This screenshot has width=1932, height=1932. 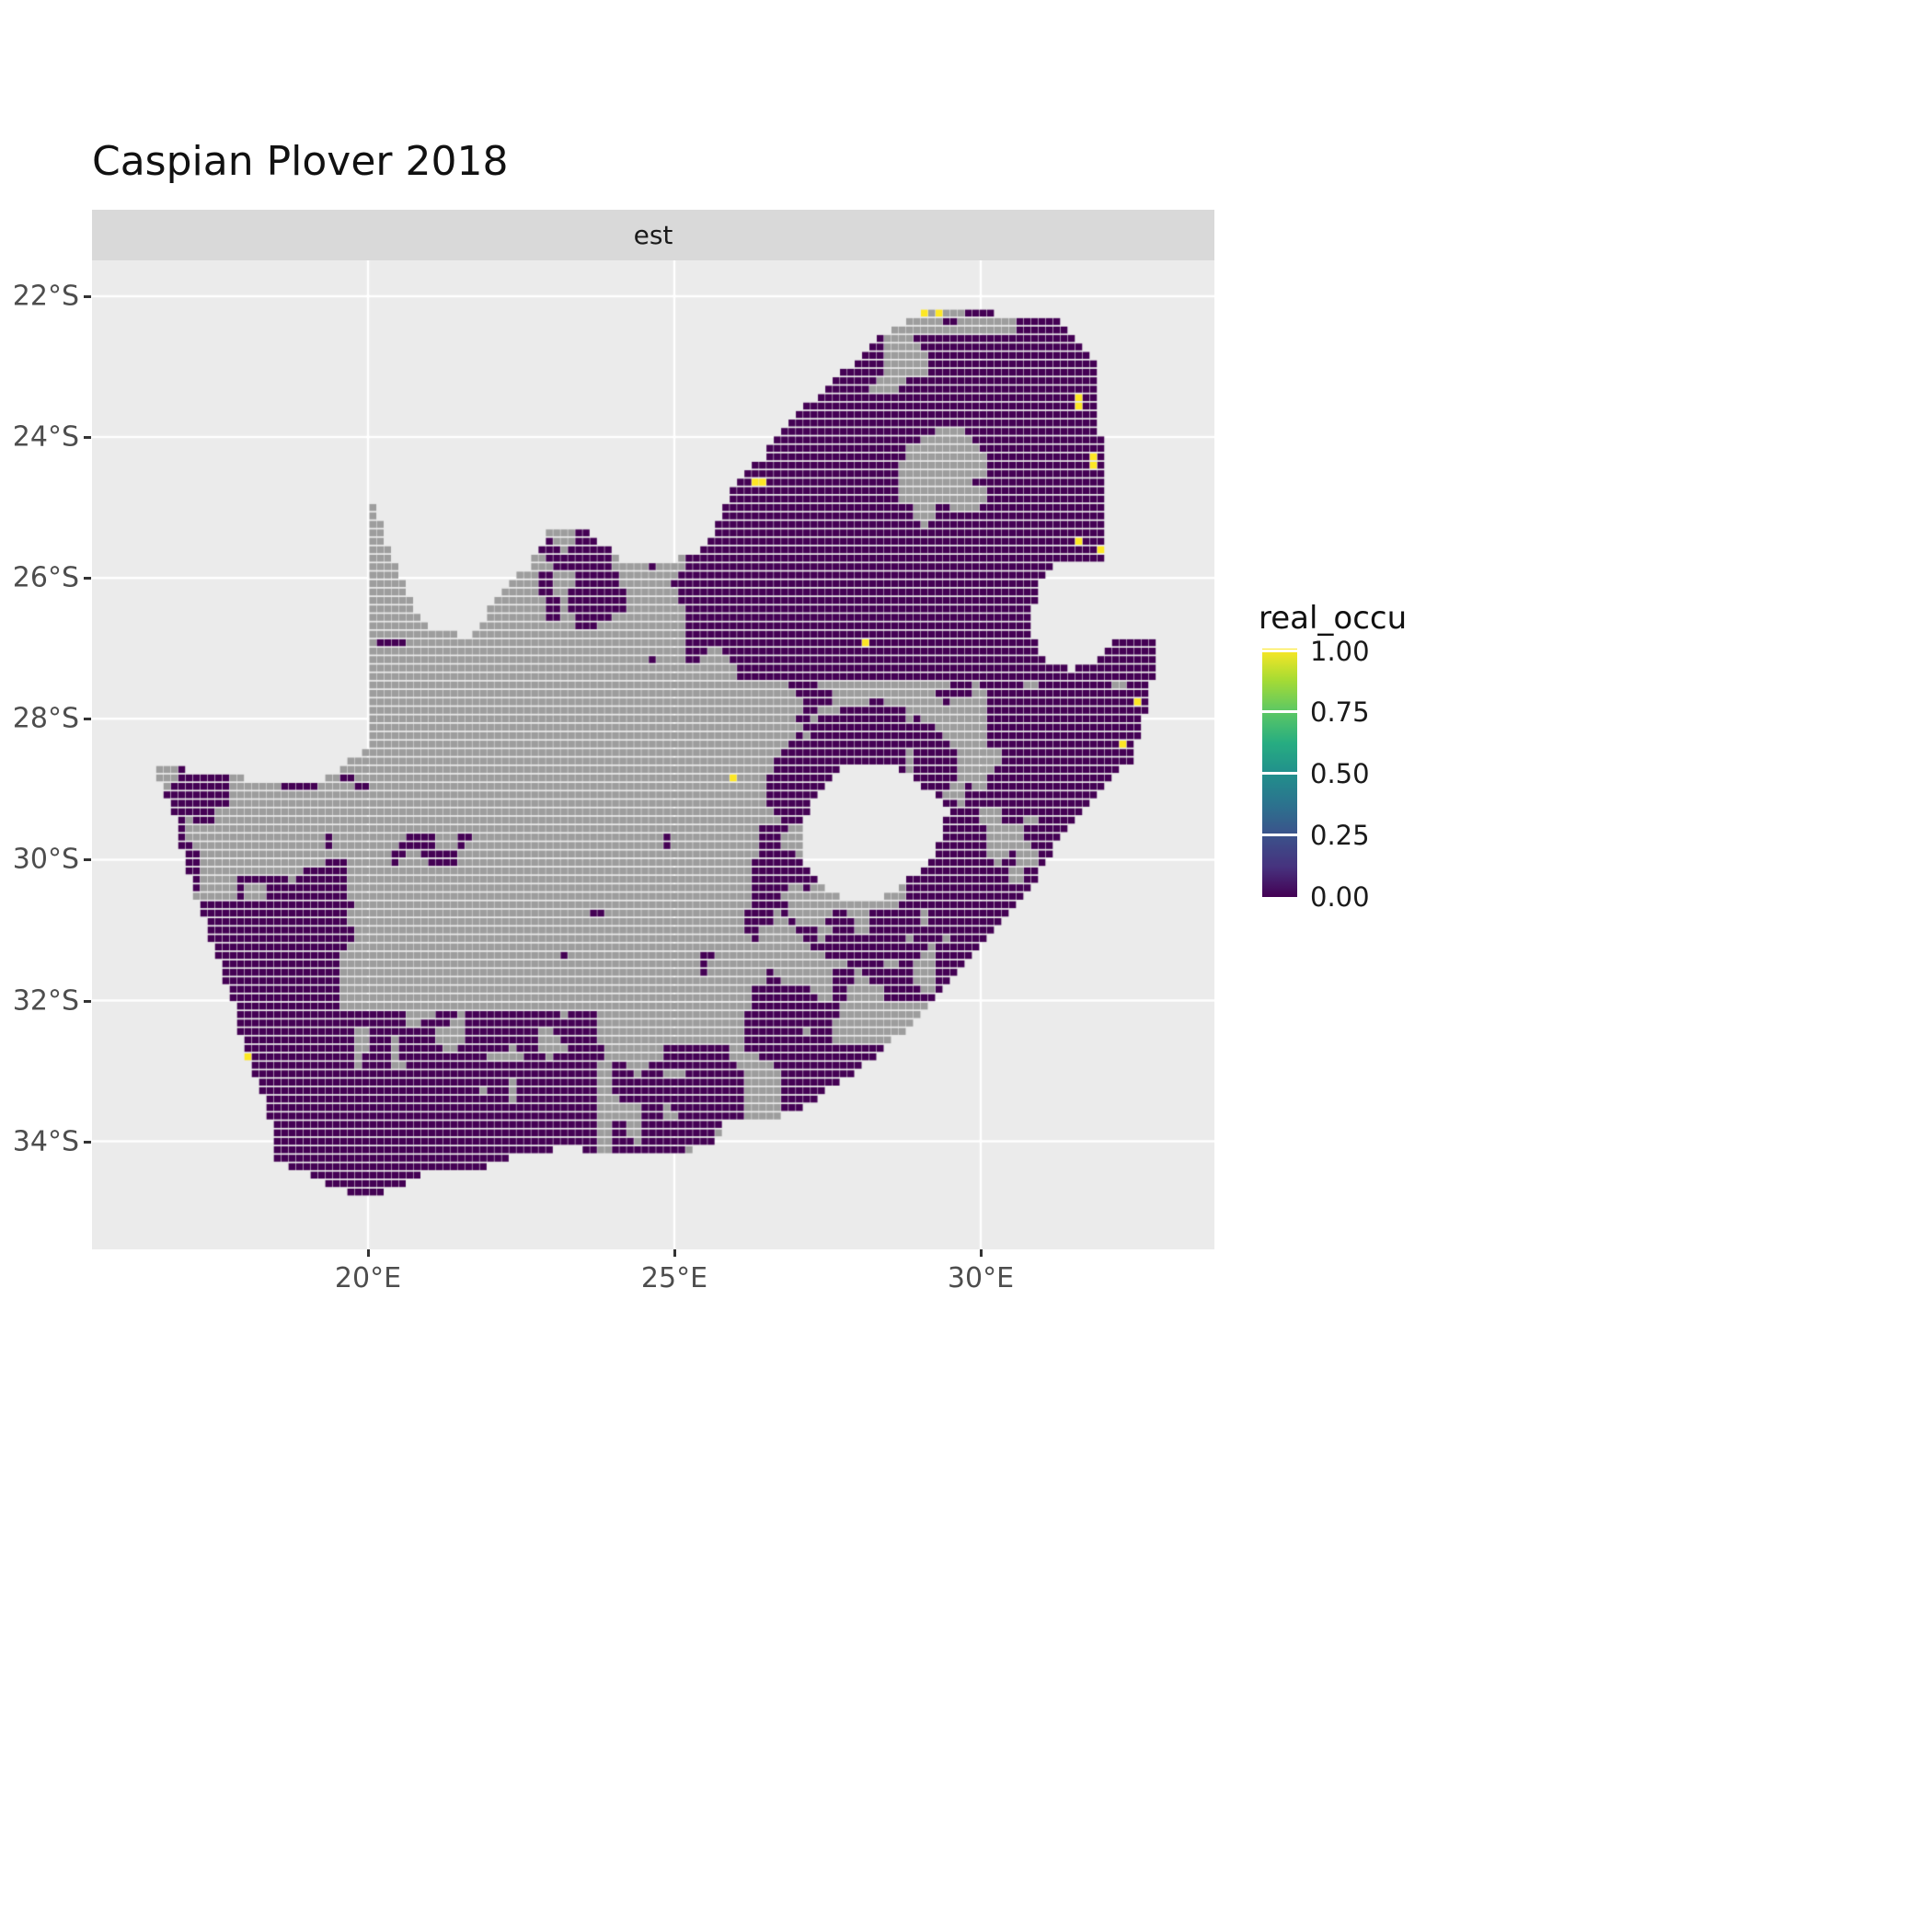 What do you see at coordinates (981, 1278) in the screenshot?
I see `x-axis-tick-label: 30°E` at bounding box center [981, 1278].